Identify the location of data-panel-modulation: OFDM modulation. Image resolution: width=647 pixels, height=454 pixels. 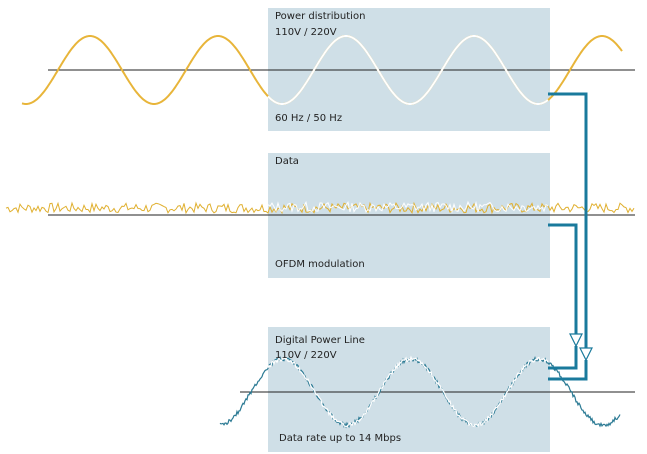
(320, 264).